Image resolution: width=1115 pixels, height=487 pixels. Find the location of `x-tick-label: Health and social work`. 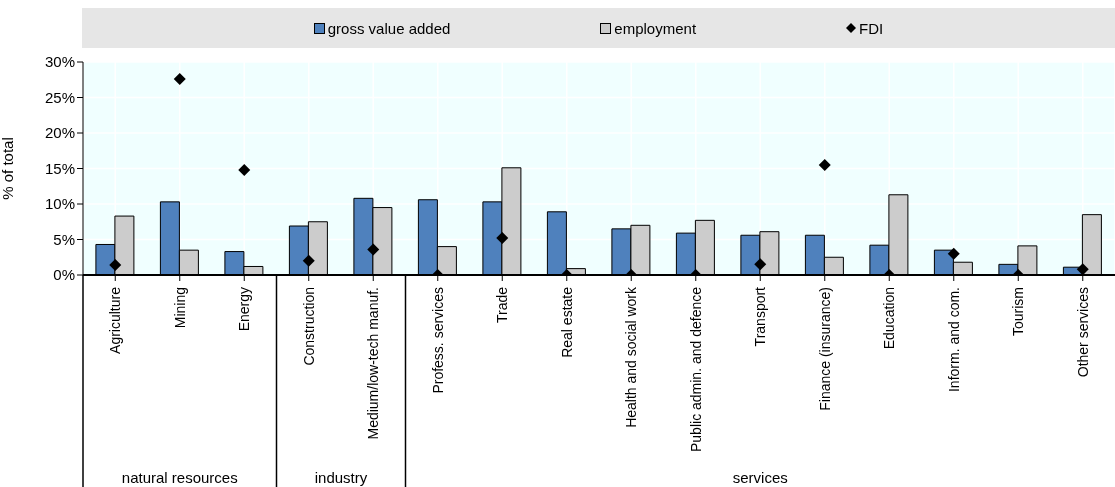

x-tick-label: Health and social work is located at coordinates (631, 357).